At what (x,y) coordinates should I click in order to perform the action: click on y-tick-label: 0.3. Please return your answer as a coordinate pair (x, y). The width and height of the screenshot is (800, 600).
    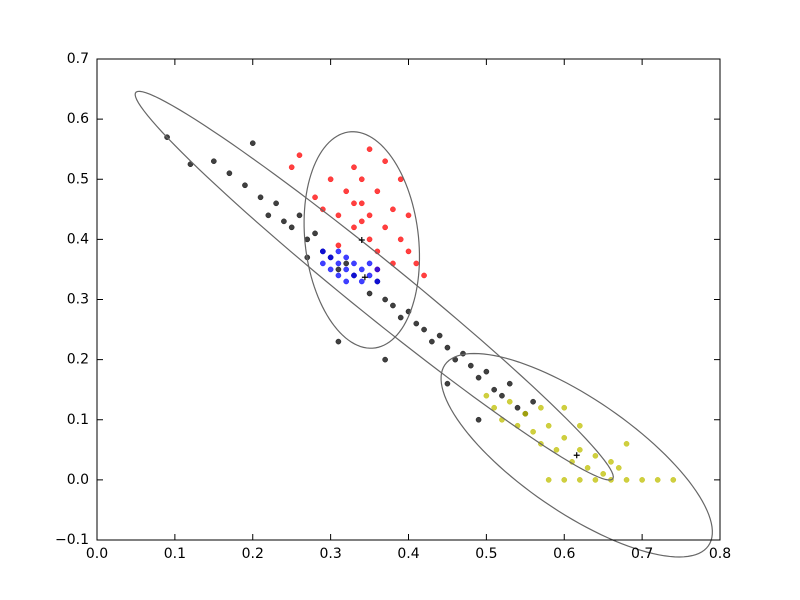
    Looking at the image, I should click on (78, 300).